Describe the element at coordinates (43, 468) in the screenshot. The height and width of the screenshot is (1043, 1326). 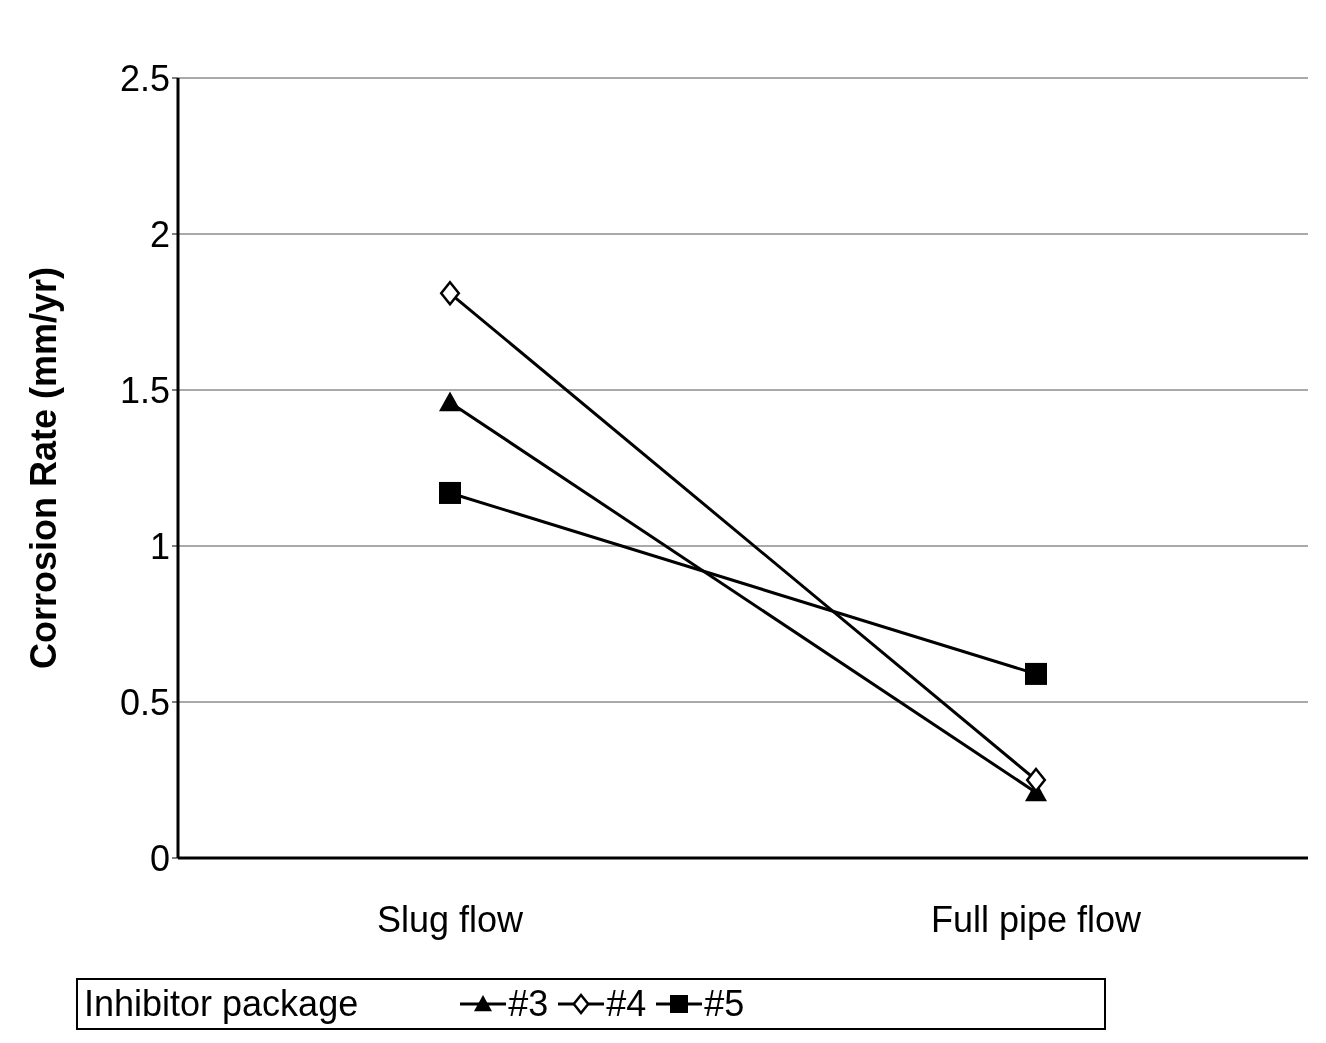
I see `y-axis-title: Corrosion Rate (mm/yr)` at that location.